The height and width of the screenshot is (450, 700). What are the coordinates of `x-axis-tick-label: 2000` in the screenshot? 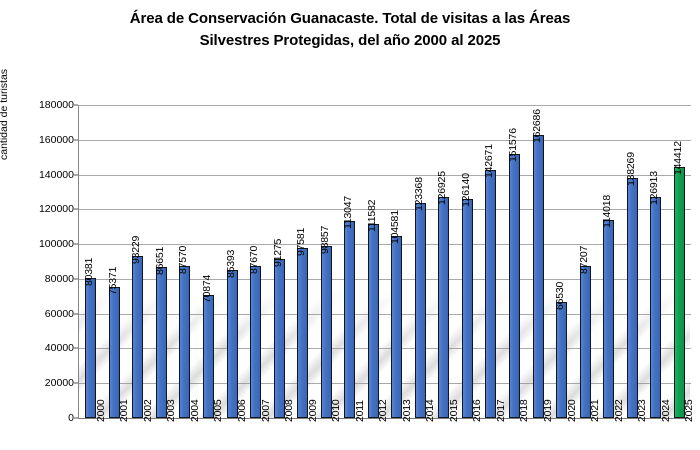 It's located at (100, 410).